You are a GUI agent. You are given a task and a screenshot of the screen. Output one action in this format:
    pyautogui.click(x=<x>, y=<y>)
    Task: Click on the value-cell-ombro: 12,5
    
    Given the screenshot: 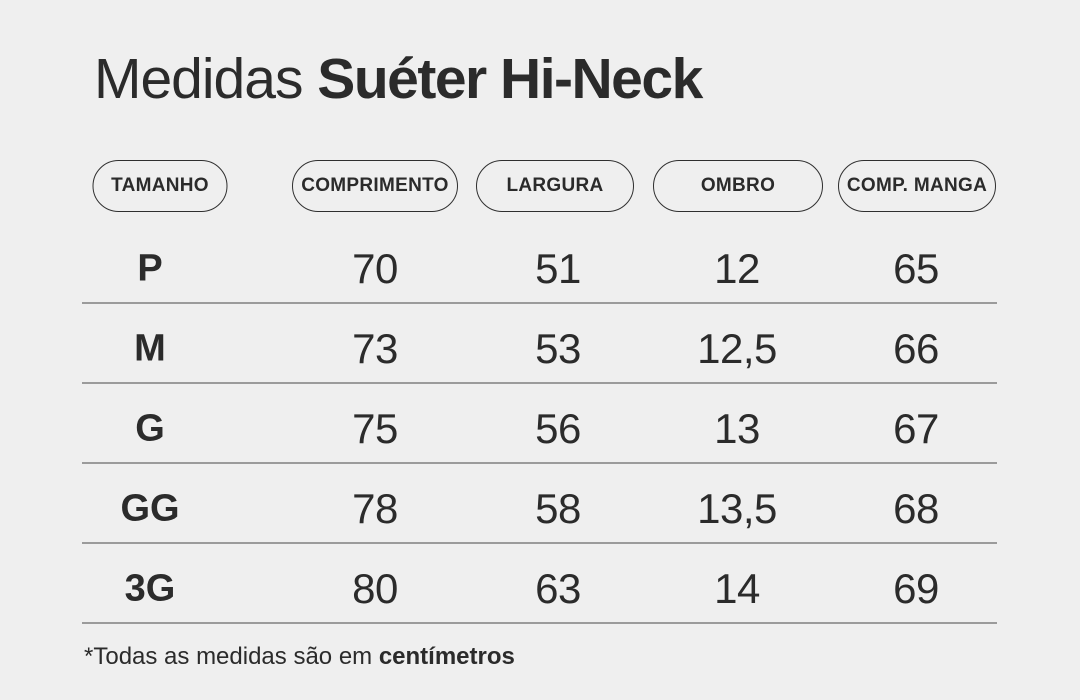 What is the action you would take?
    pyautogui.click(x=737, y=349)
    